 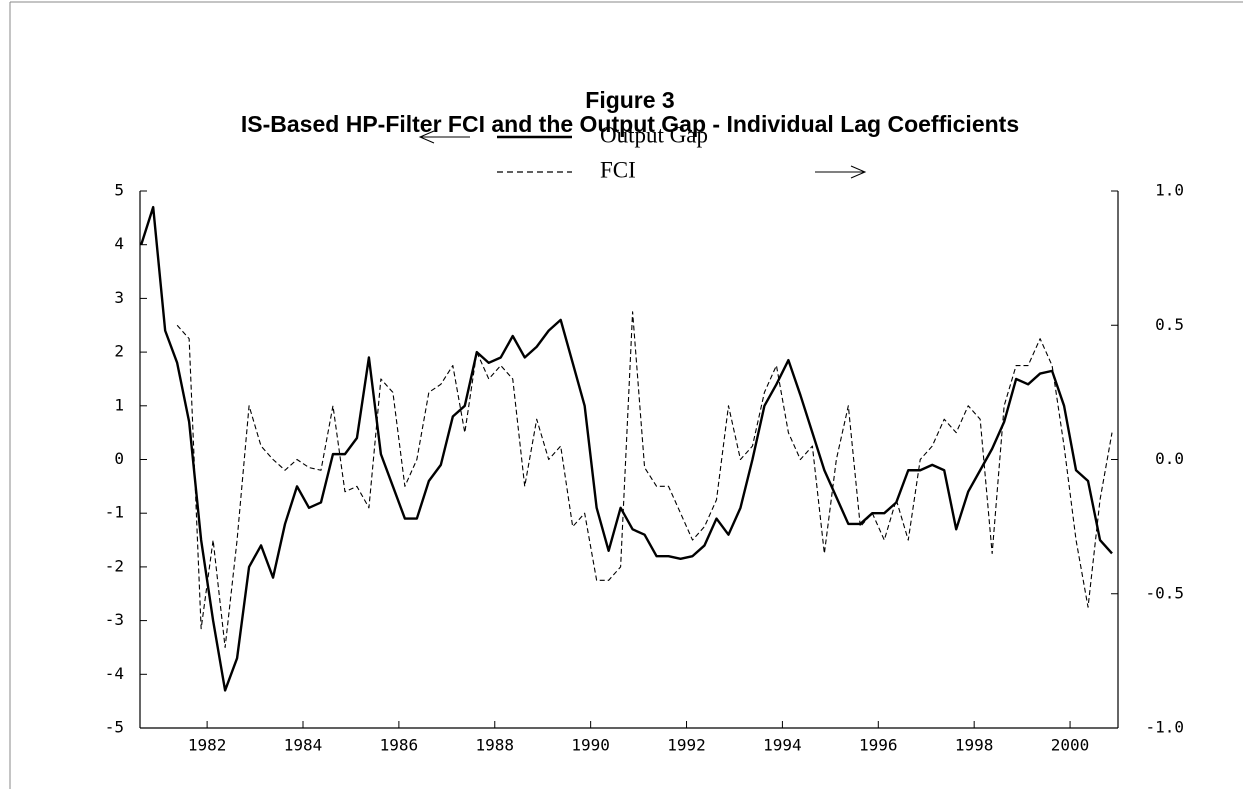 I want to click on y-tick-label: 5, so click(x=119, y=190).